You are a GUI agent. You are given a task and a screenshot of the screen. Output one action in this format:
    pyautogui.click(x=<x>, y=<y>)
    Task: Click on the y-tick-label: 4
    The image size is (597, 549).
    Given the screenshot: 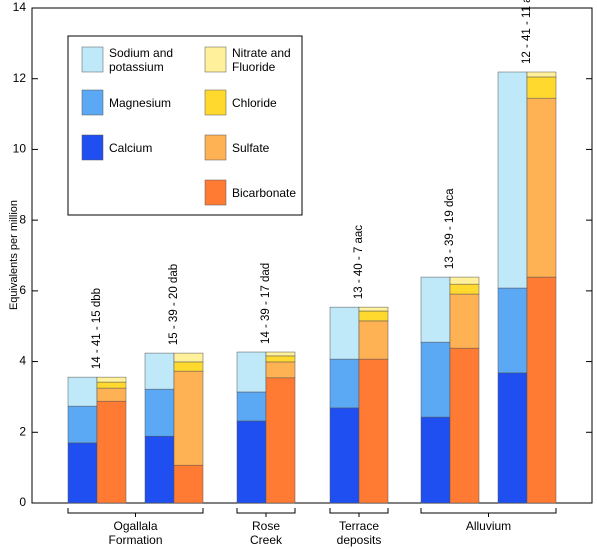 What is the action you would take?
    pyautogui.click(x=22, y=361)
    